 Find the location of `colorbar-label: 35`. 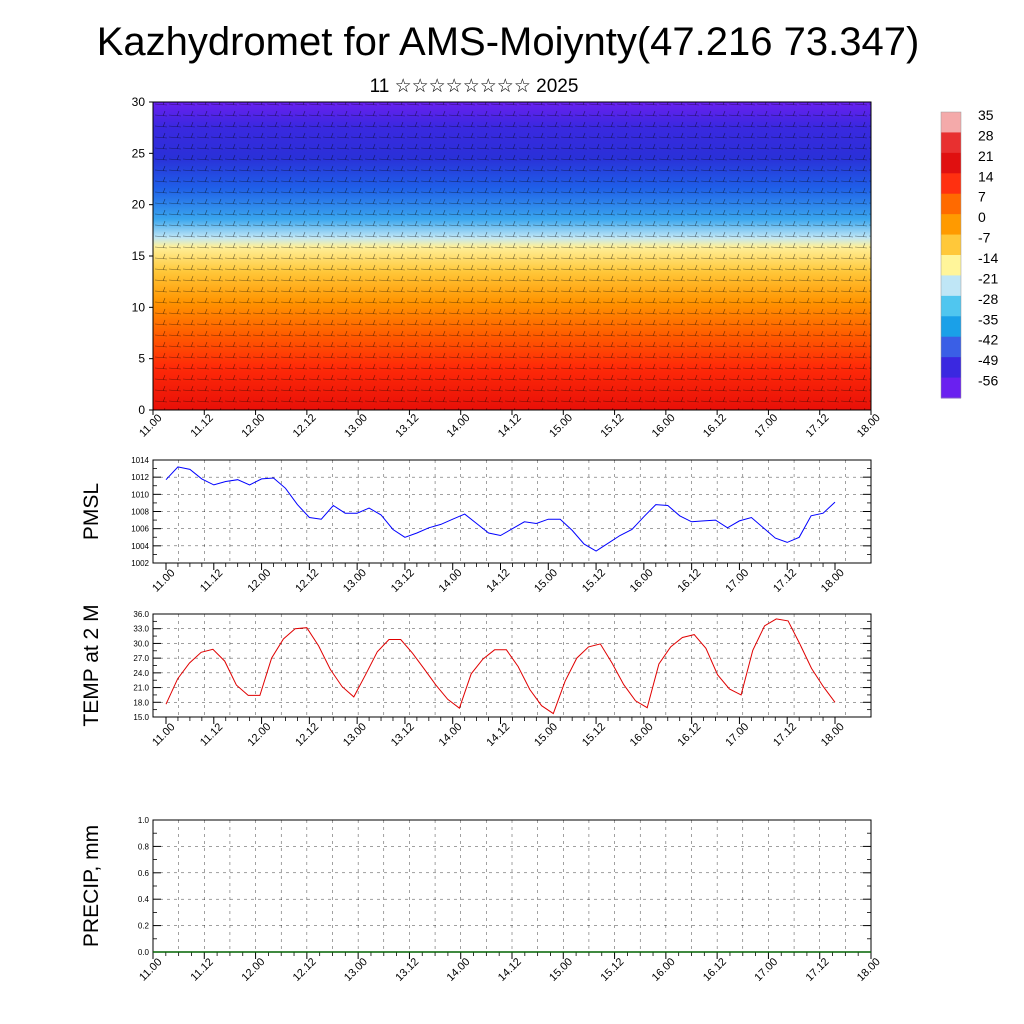

colorbar-label: 35 is located at coordinates (986, 115).